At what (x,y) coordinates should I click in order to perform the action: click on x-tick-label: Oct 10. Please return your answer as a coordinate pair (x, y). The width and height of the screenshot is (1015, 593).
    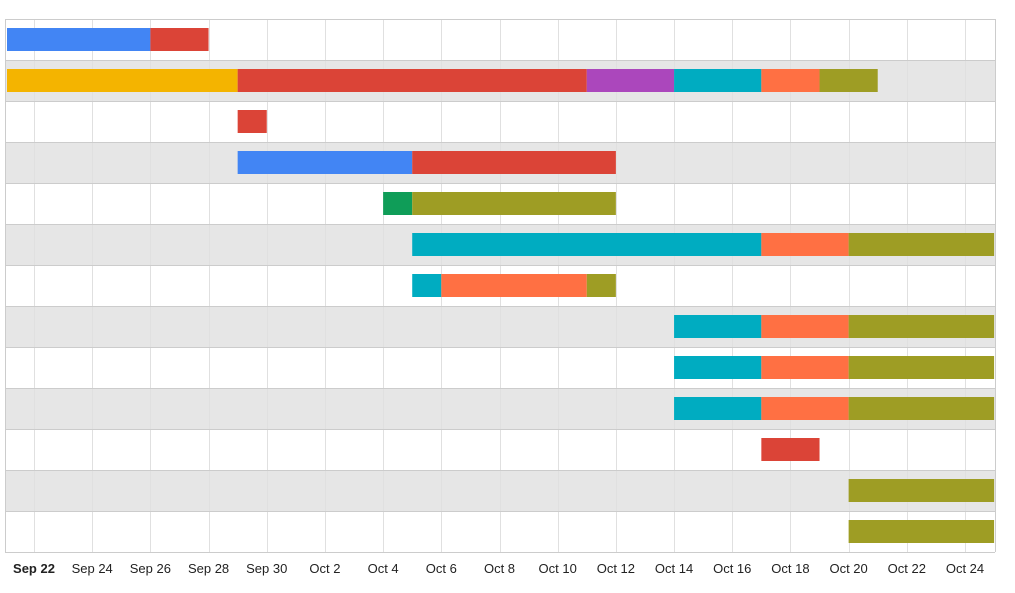
    Looking at the image, I should click on (558, 568).